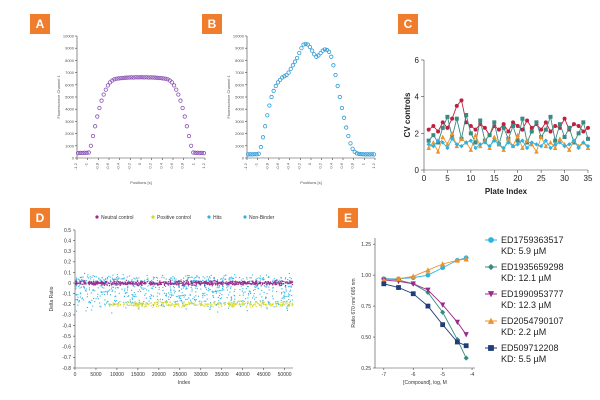  What do you see at coordinates (352, 165) in the screenshot?
I see `chart-b-x-tick-label: 0.8` at bounding box center [352, 165].